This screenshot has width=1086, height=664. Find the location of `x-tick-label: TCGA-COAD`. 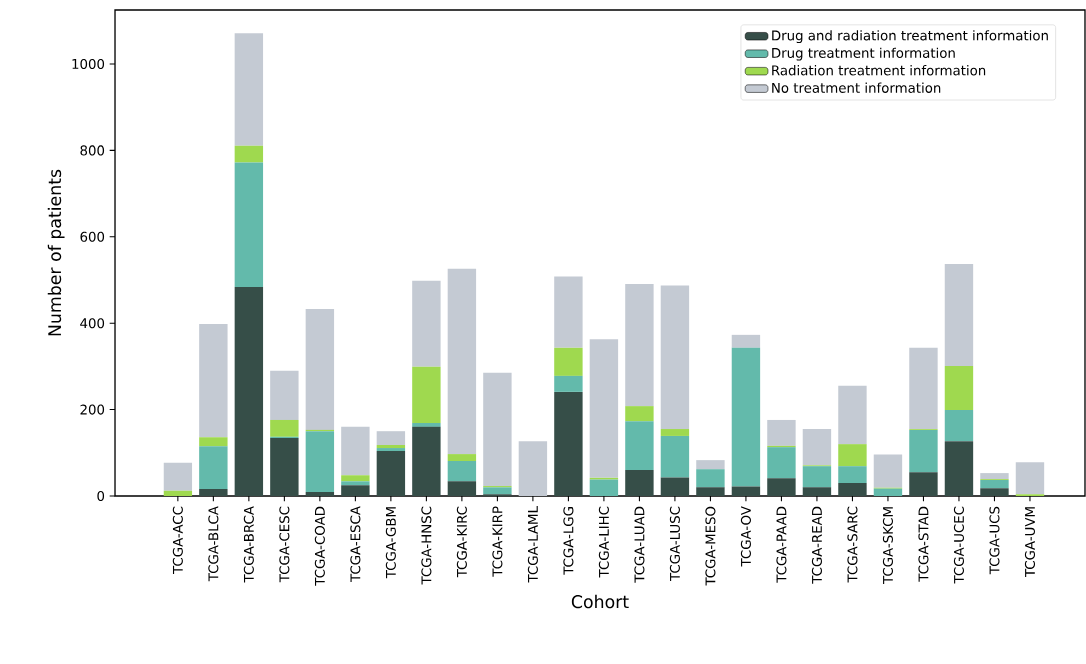

x-tick-label: TCGA-COAD is located at coordinates (319, 546).